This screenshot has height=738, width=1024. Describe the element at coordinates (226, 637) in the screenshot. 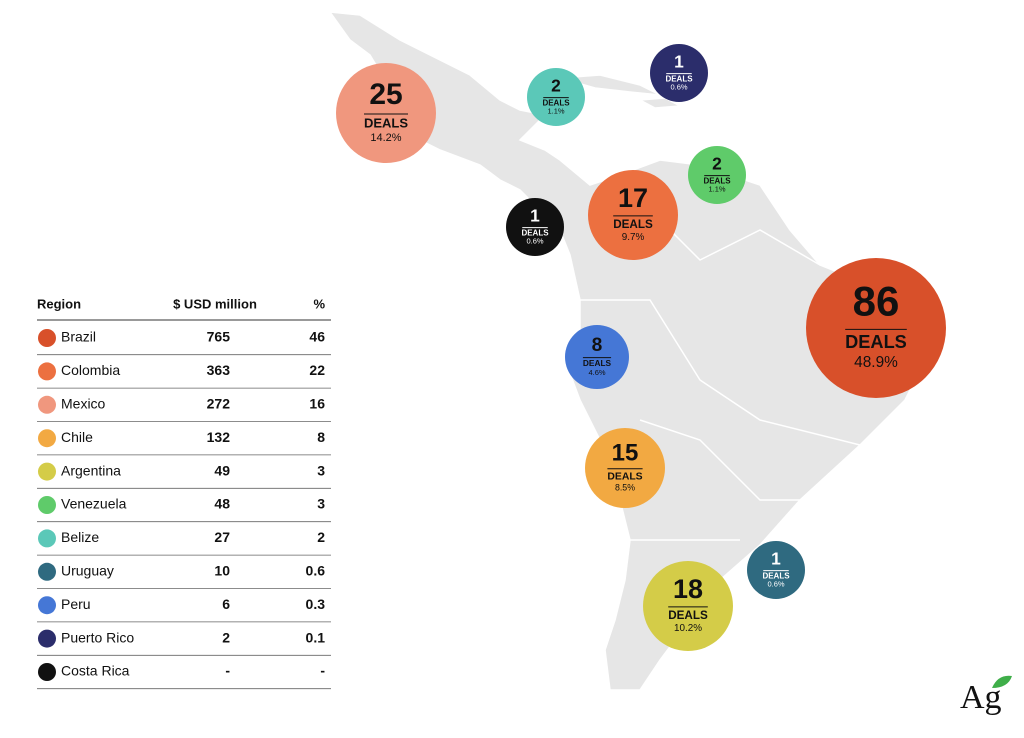

I see `usd-value: 2` at that location.